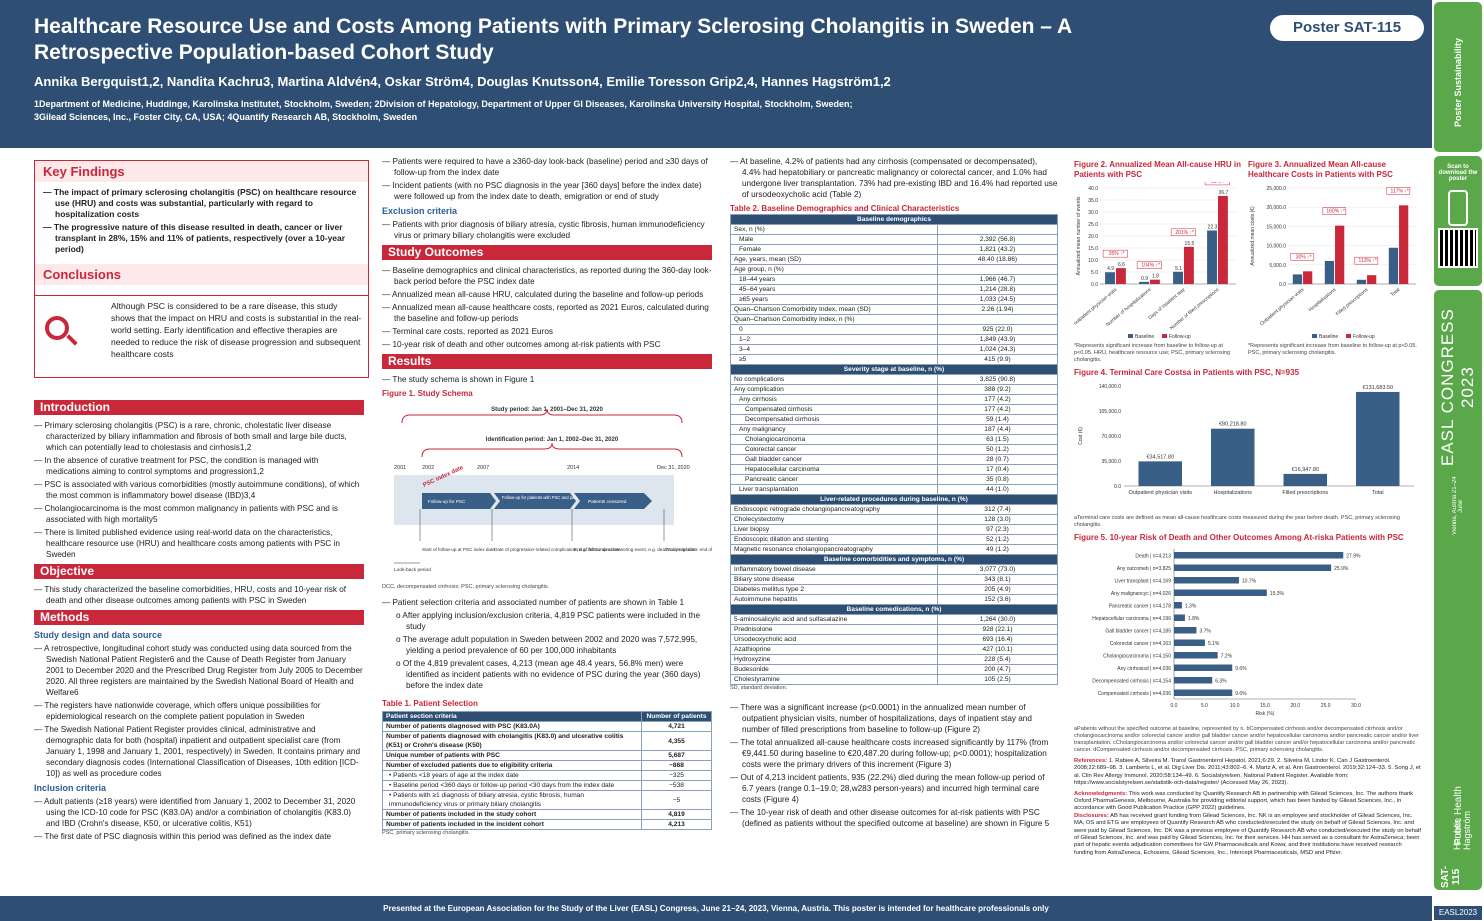 The width and height of the screenshot is (1484, 921). What do you see at coordinates (997, 459) in the screenshot?
I see `table-cell: 28 (0.7)` at bounding box center [997, 459].